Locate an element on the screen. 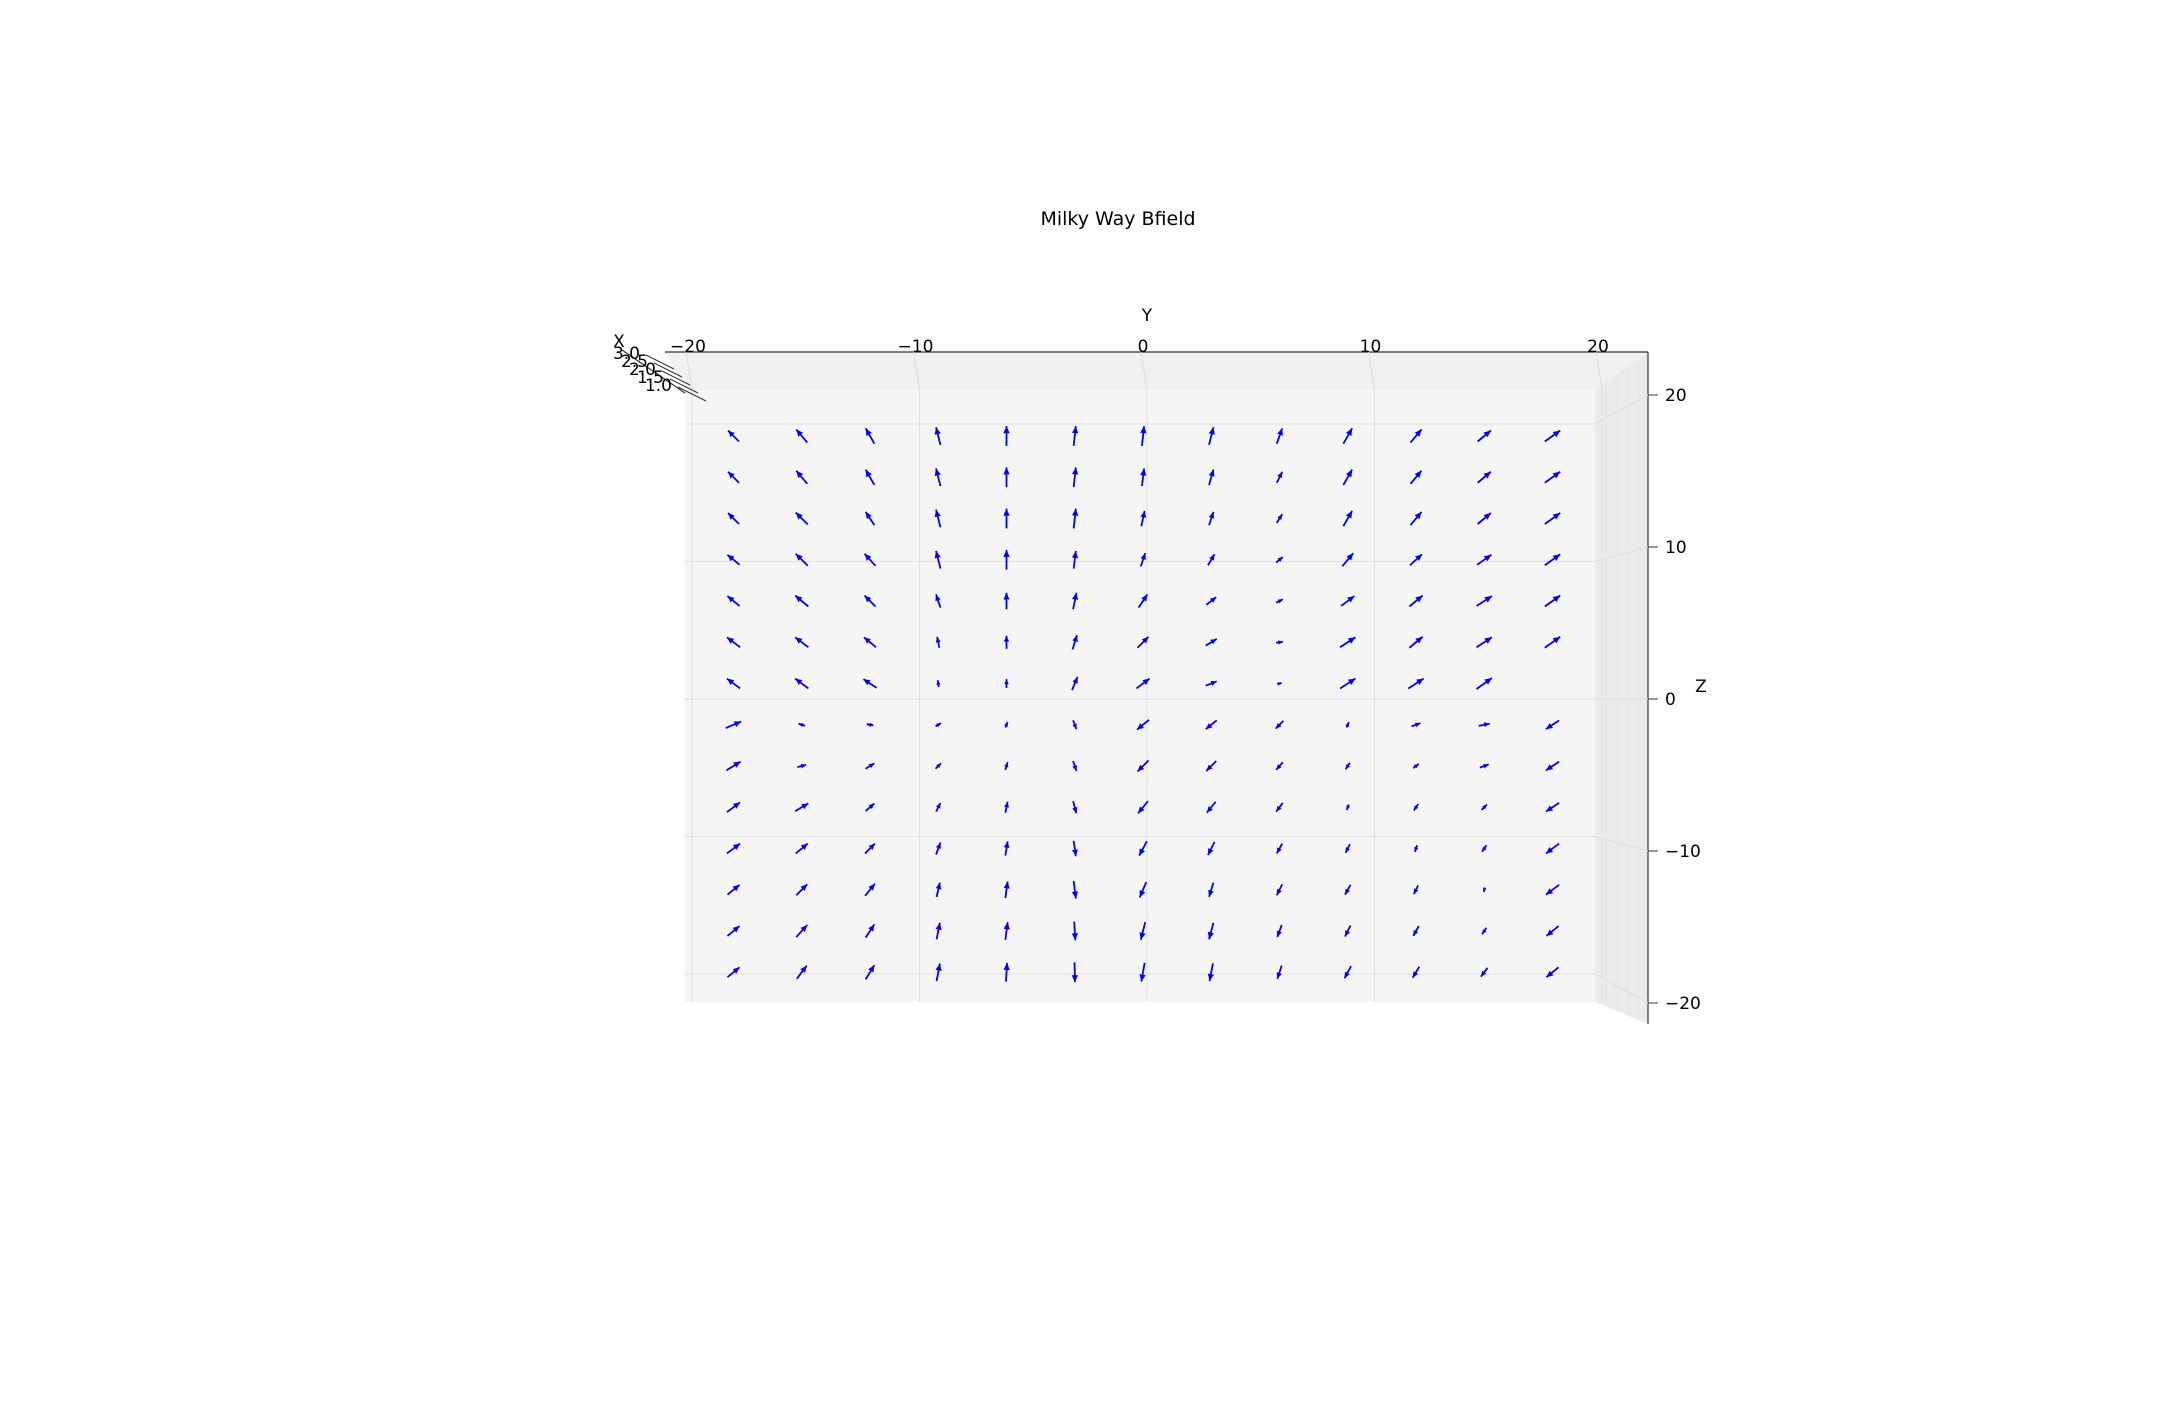 The image size is (2175, 1411). z-tick-label: 20 is located at coordinates (1676, 396).